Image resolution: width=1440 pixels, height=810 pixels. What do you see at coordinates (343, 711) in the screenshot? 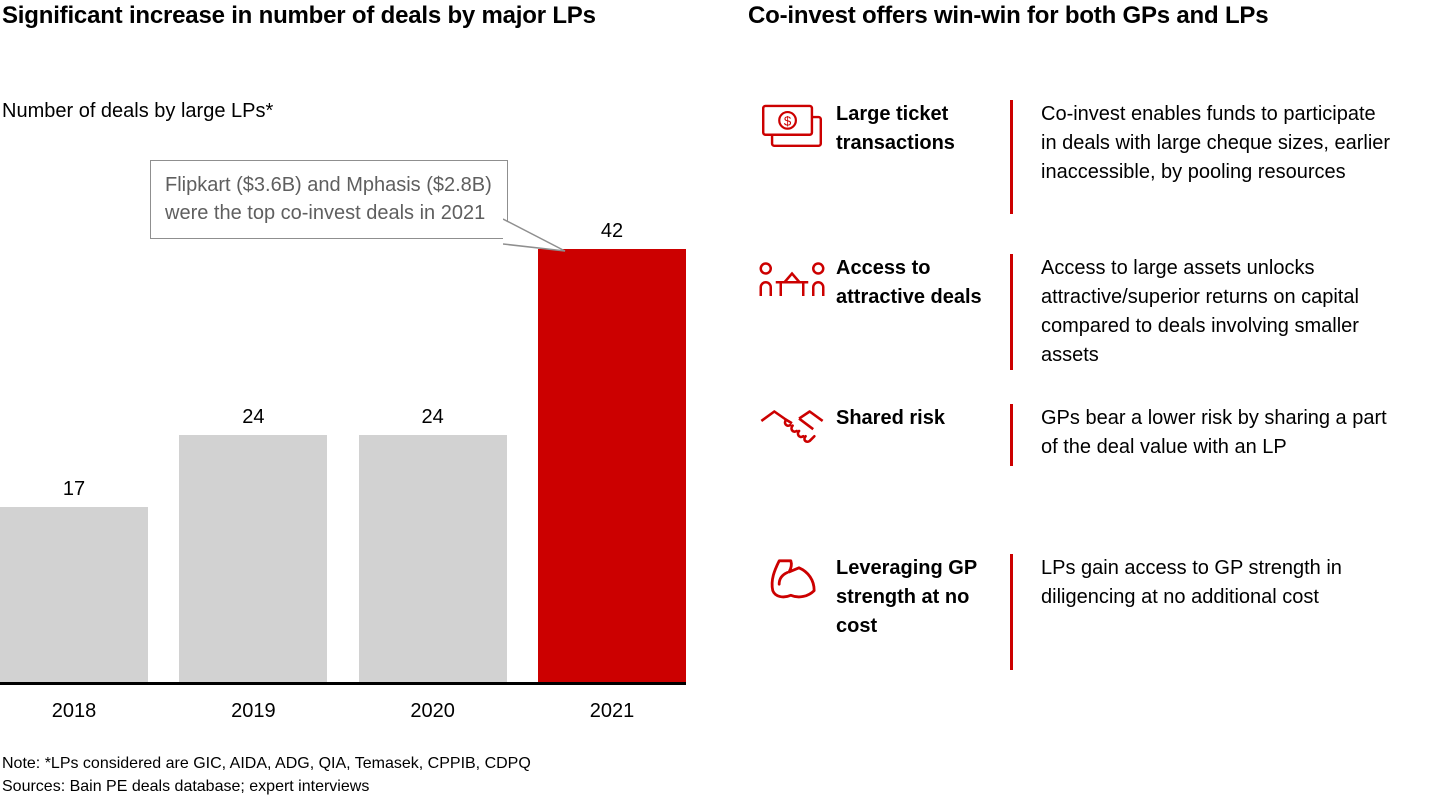
I see `x-axis-labels: 2018 2019 2020 2021` at bounding box center [343, 711].